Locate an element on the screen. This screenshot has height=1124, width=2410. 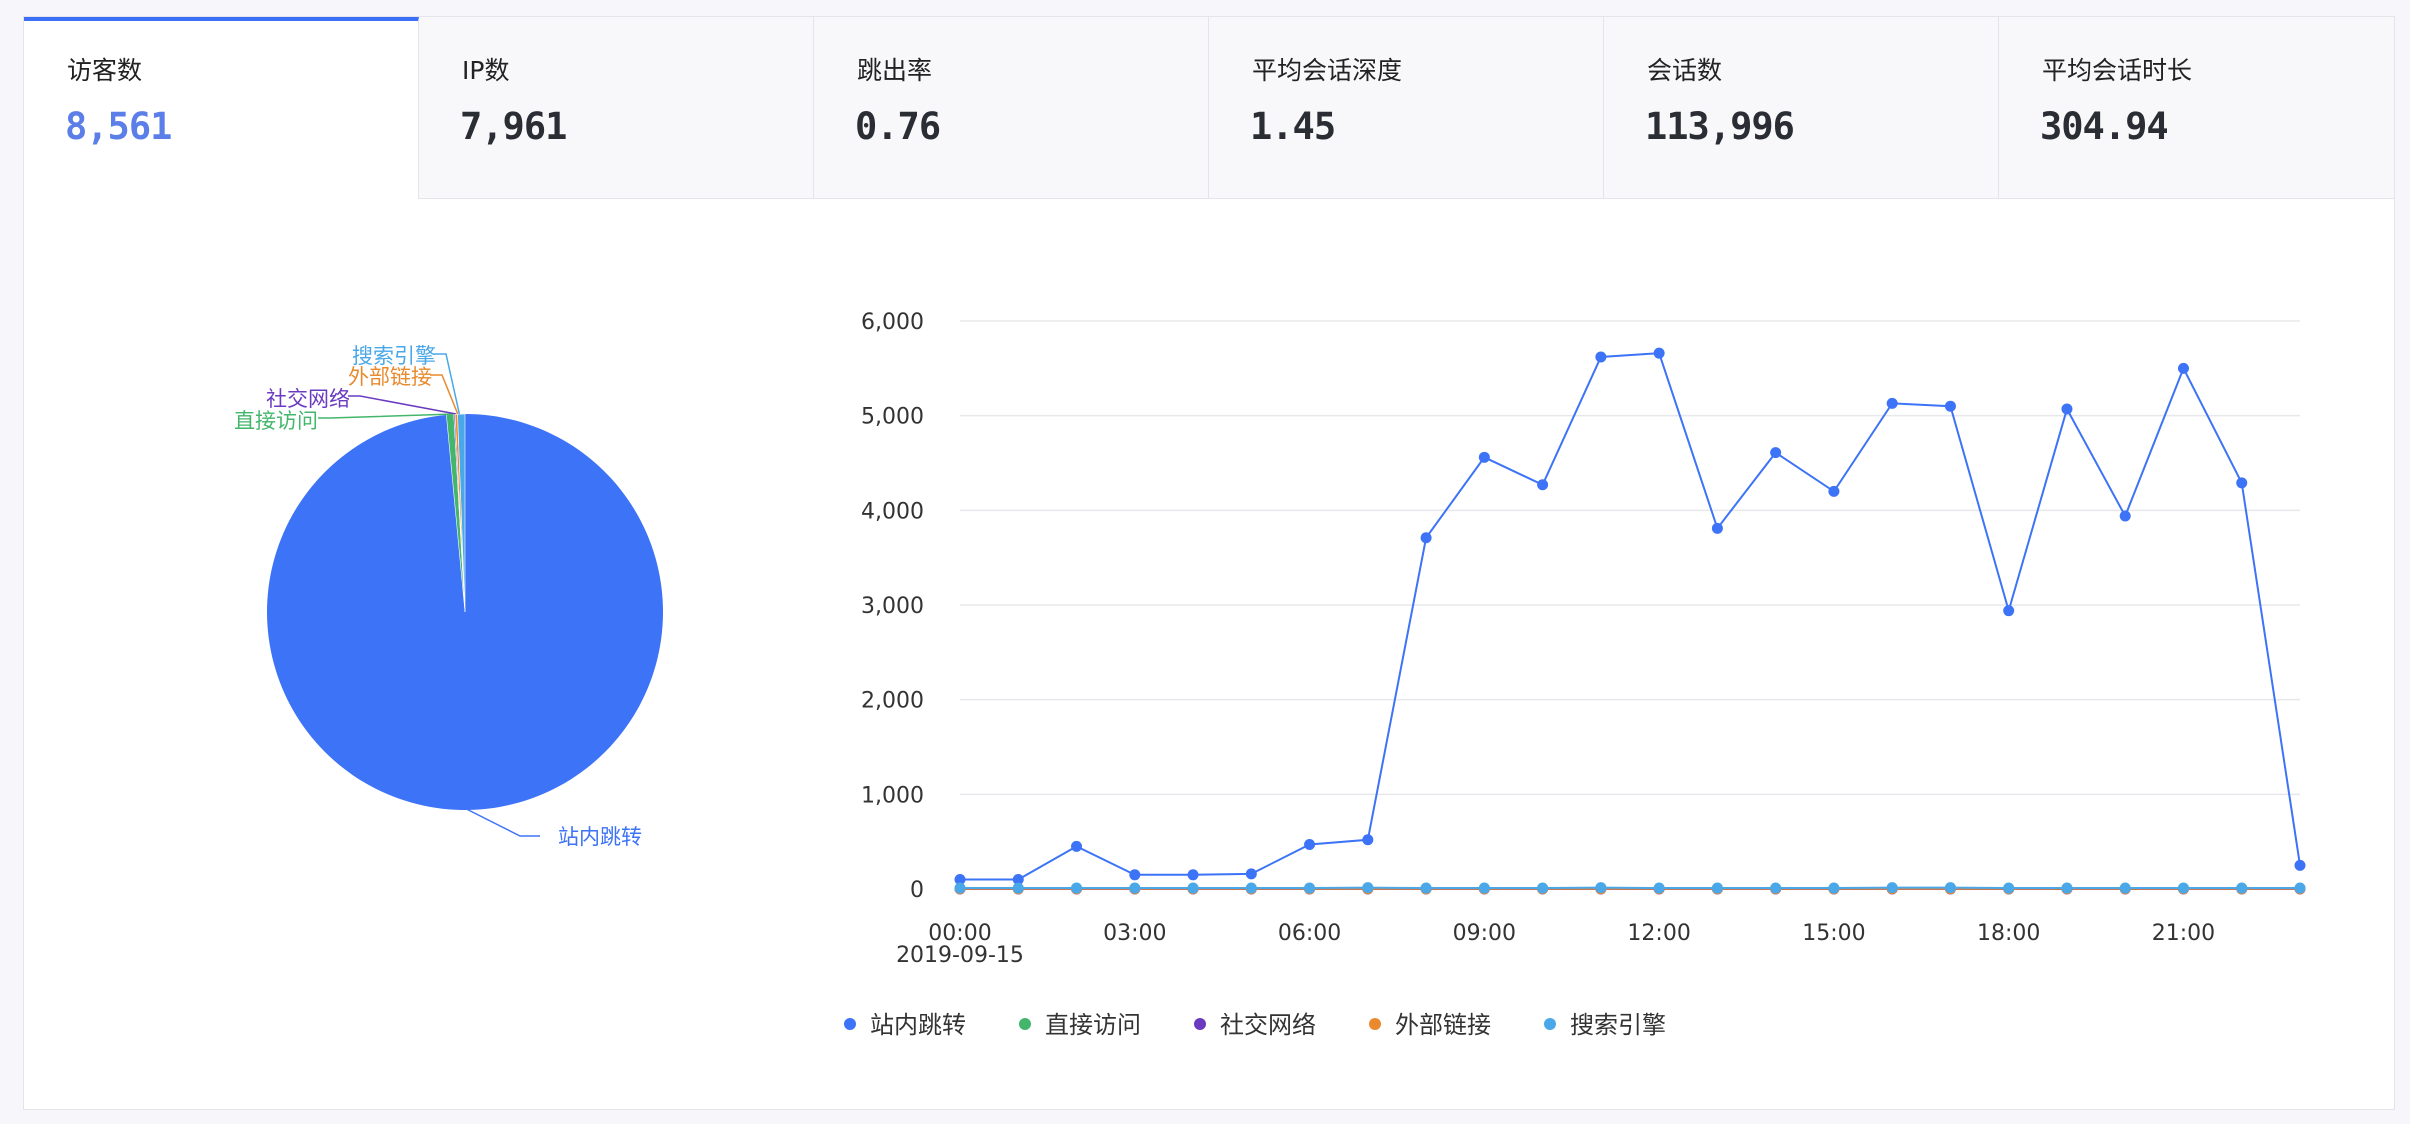
tab-ip: IP数 7,961 is located at coordinates (616, 107).